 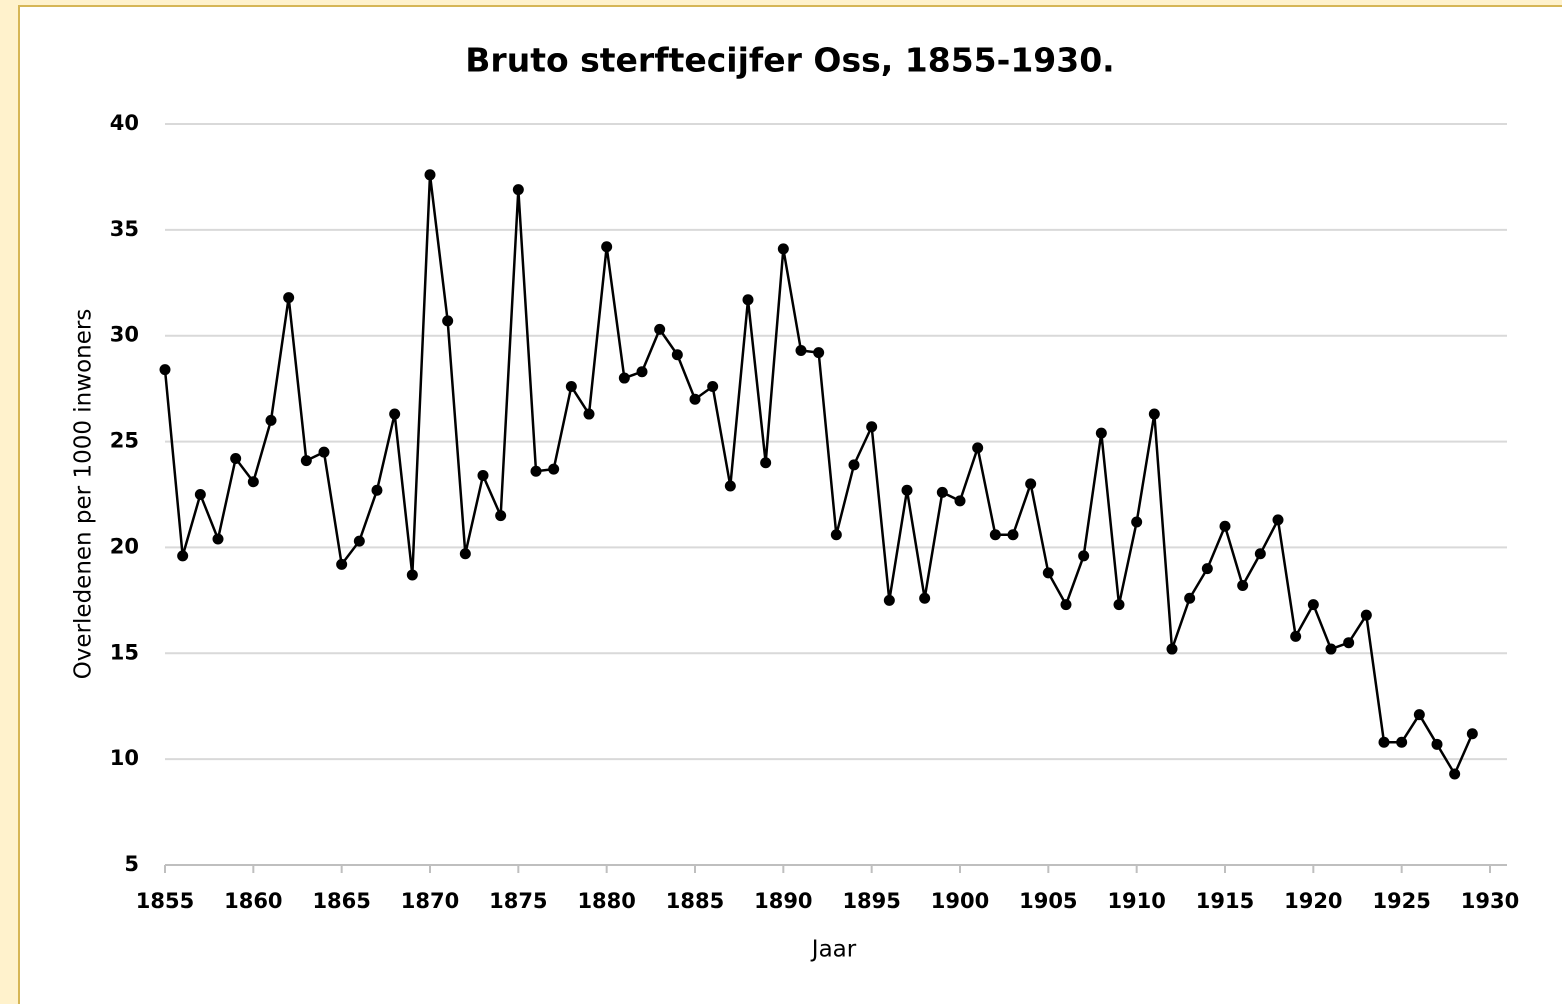 I want to click on chart-title: Bruto sterftecijfer Oss, 1855-1930., so click(x=789, y=60).